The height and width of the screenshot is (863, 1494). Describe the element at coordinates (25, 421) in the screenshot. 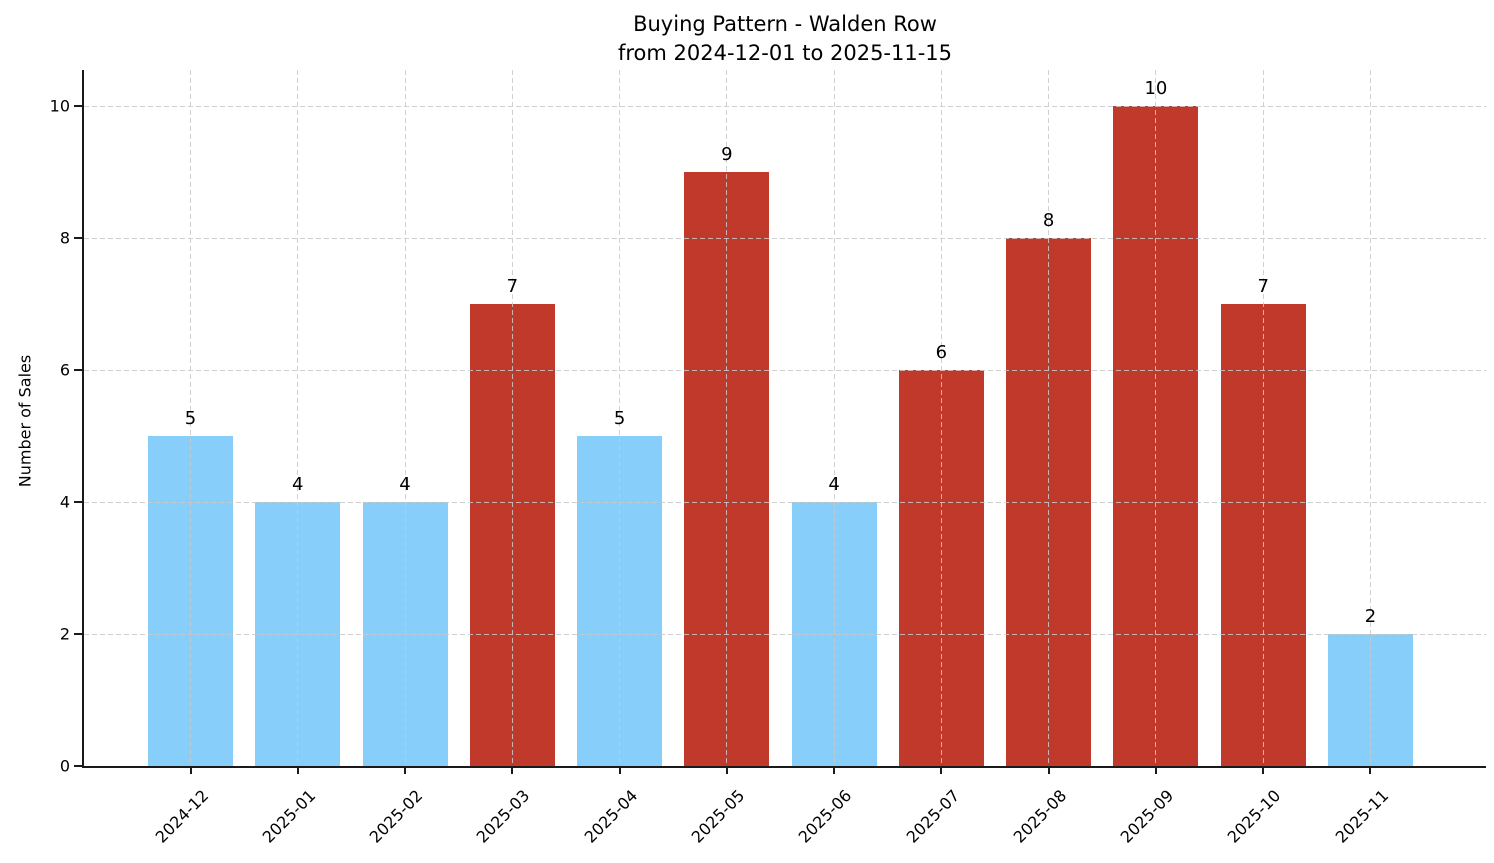

I see `y-axis-label: Number of Sales` at that location.